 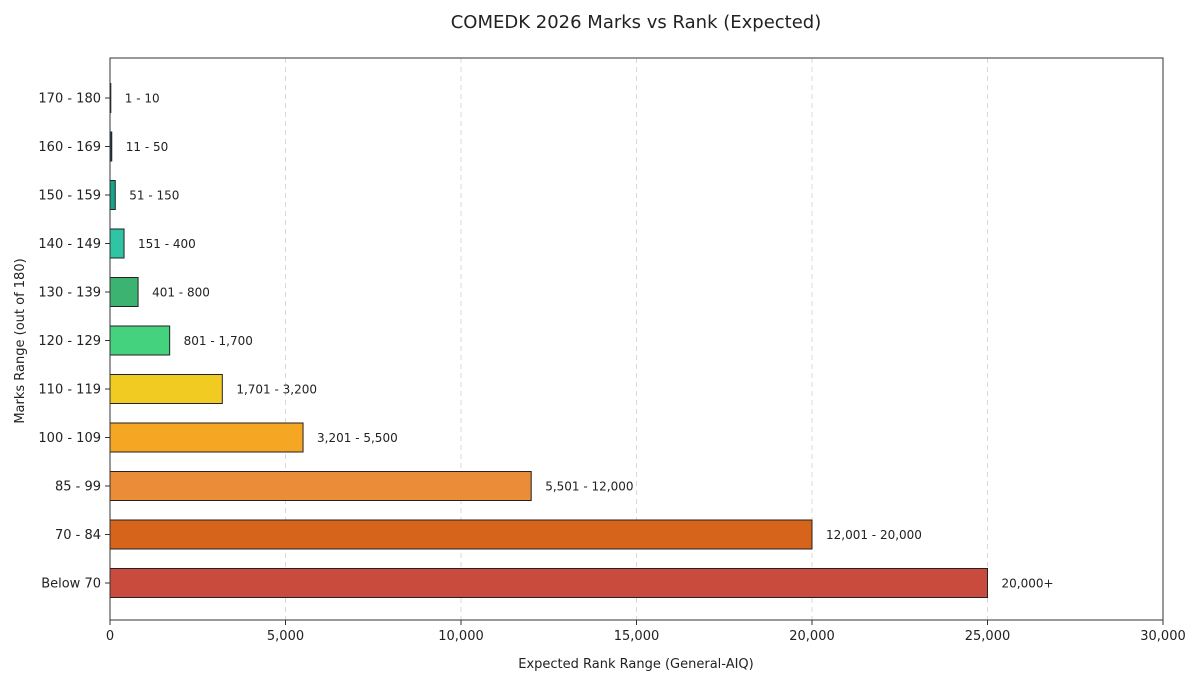 I want to click on y-tick-label: 100 - 109, so click(x=69, y=438).